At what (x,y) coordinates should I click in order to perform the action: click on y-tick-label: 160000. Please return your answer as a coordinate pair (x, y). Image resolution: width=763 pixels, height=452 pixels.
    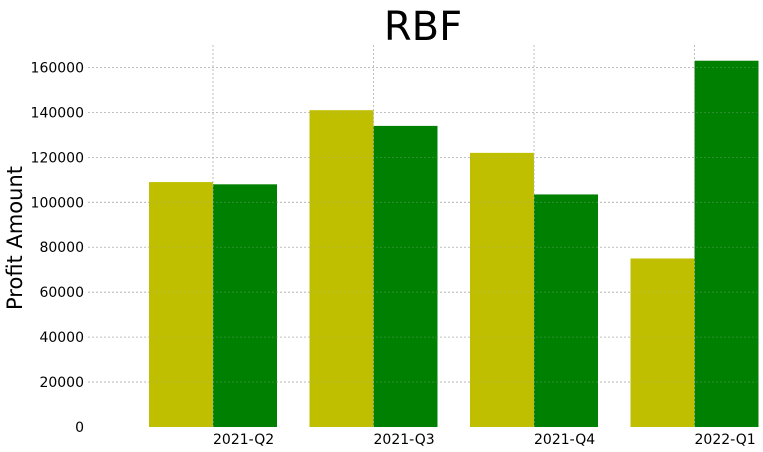
    Looking at the image, I should click on (57, 68).